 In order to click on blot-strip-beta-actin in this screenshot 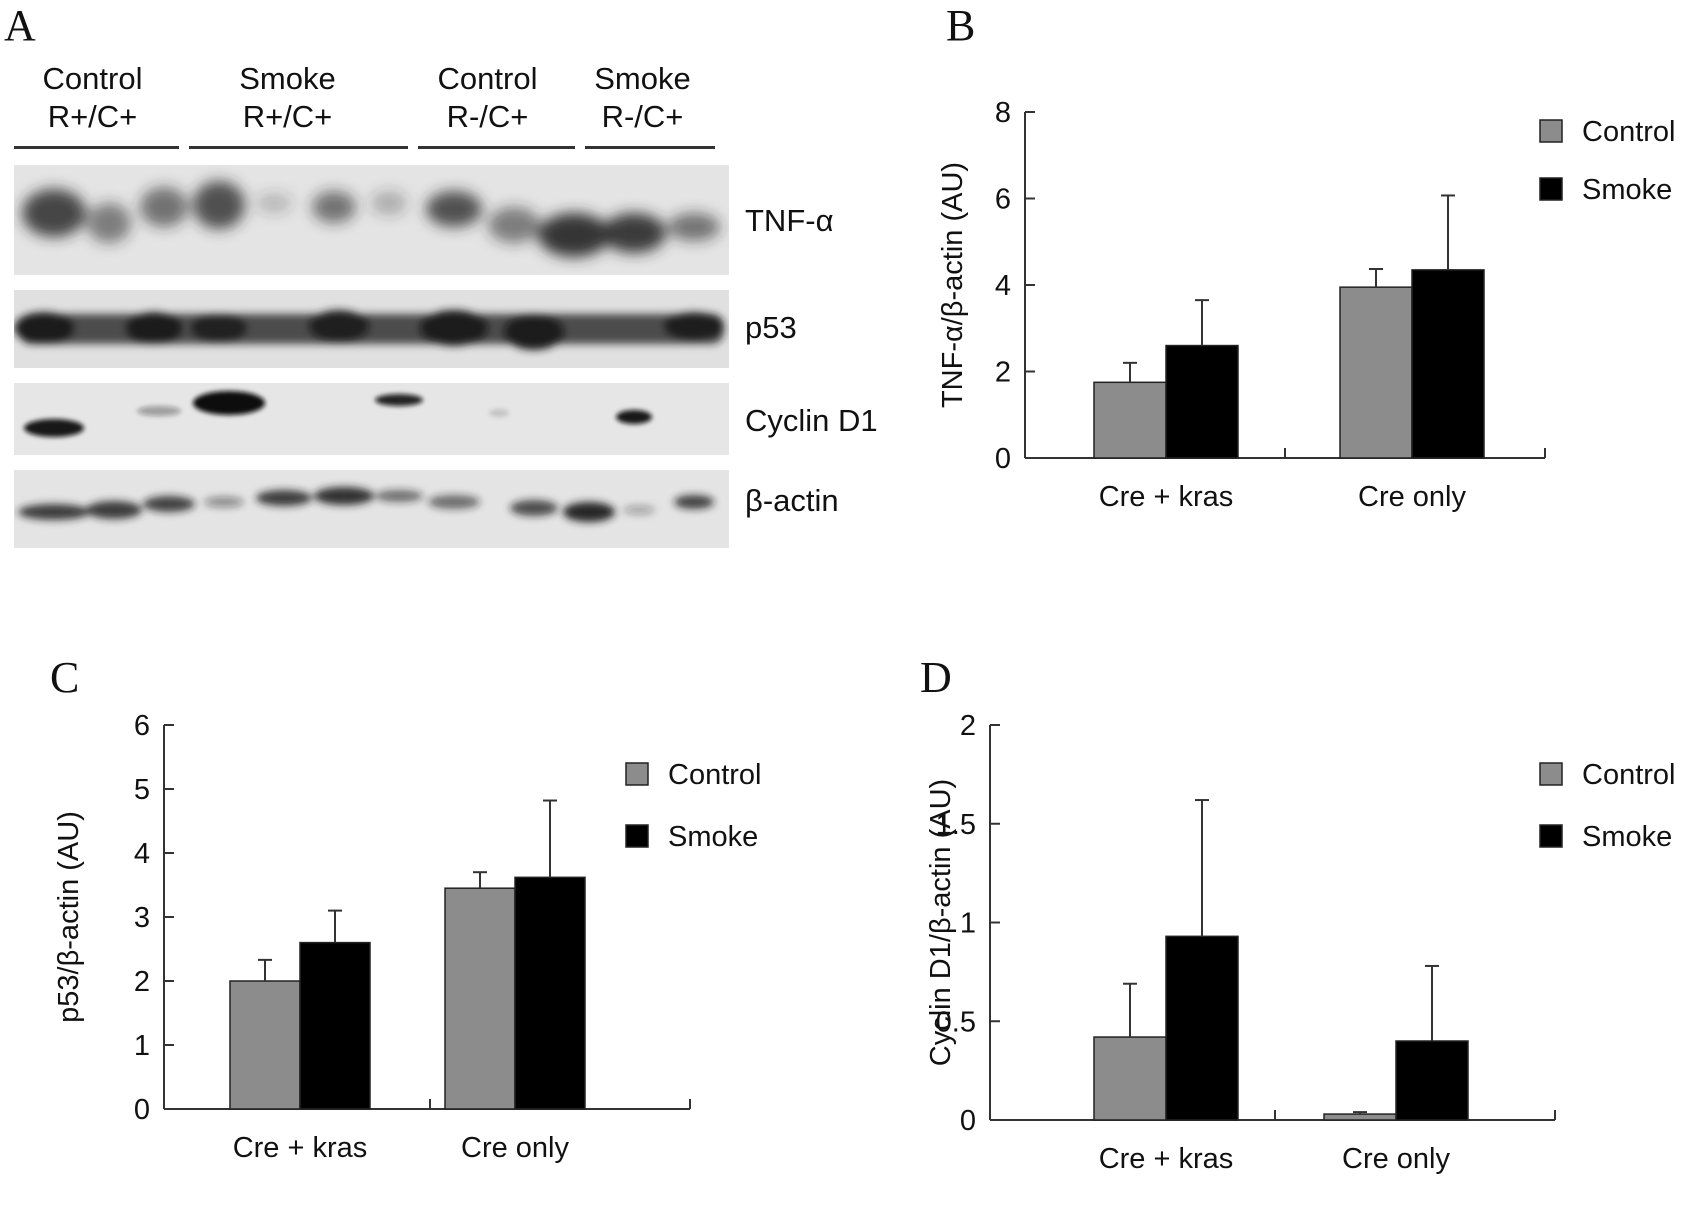, I will do `click(371, 509)`.